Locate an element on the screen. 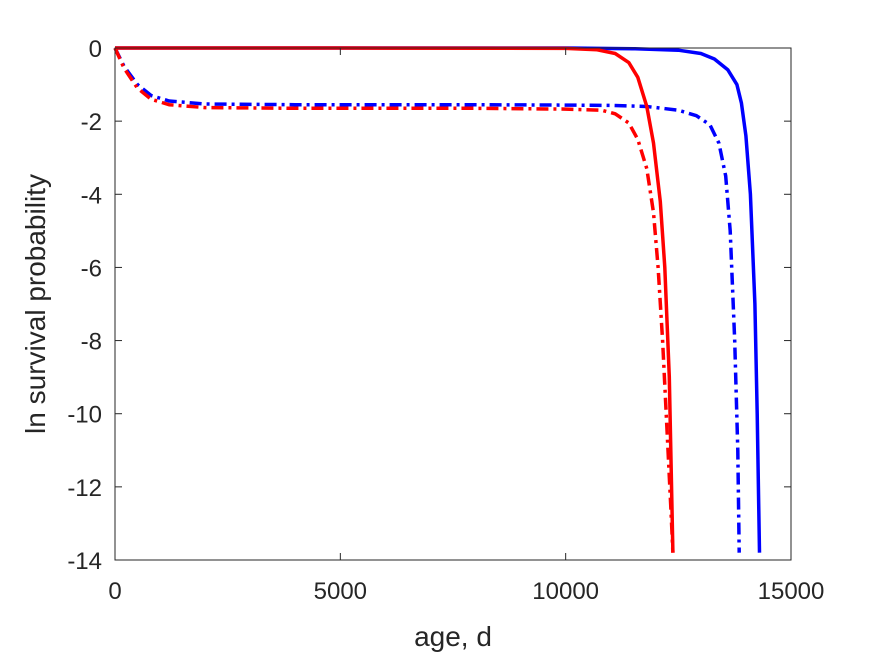 The width and height of the screenshot is (875, 656). y-tick-label: -4 is located at coordinates (91, 195).